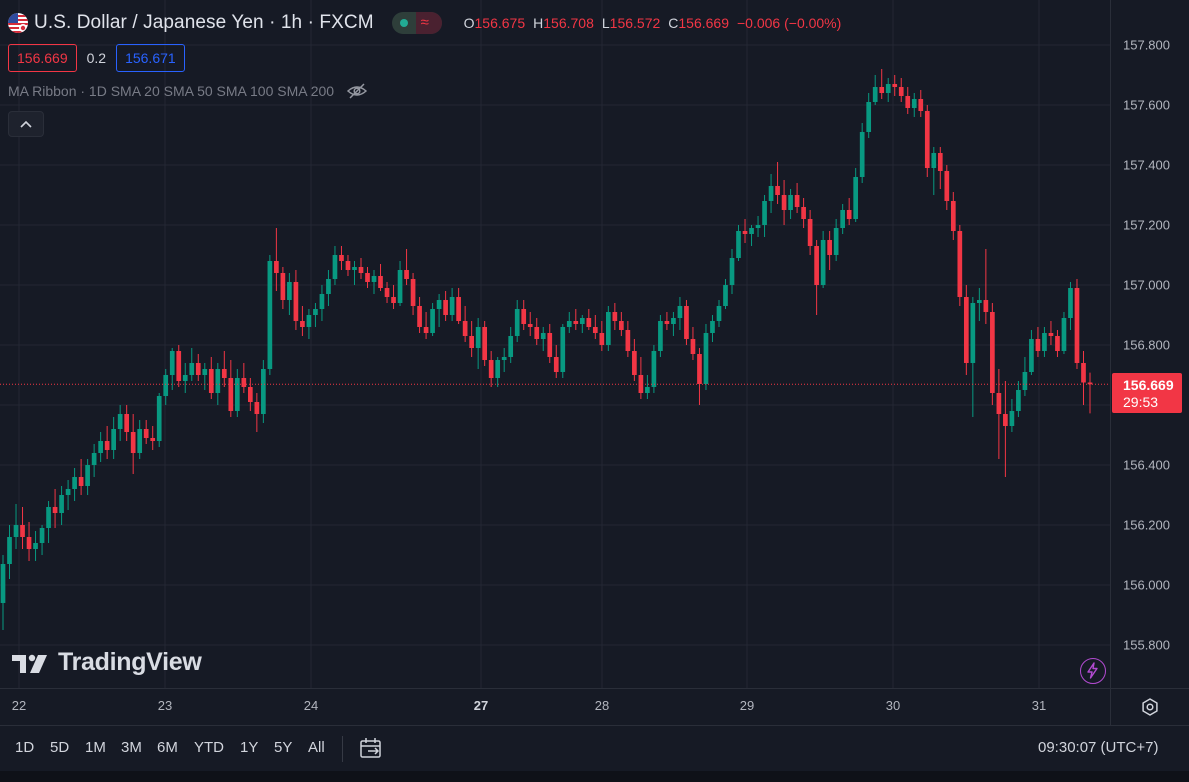  Describe the element at coordinates (26, 124) in the screenshot. I see `collapse-legend-button` at that location.